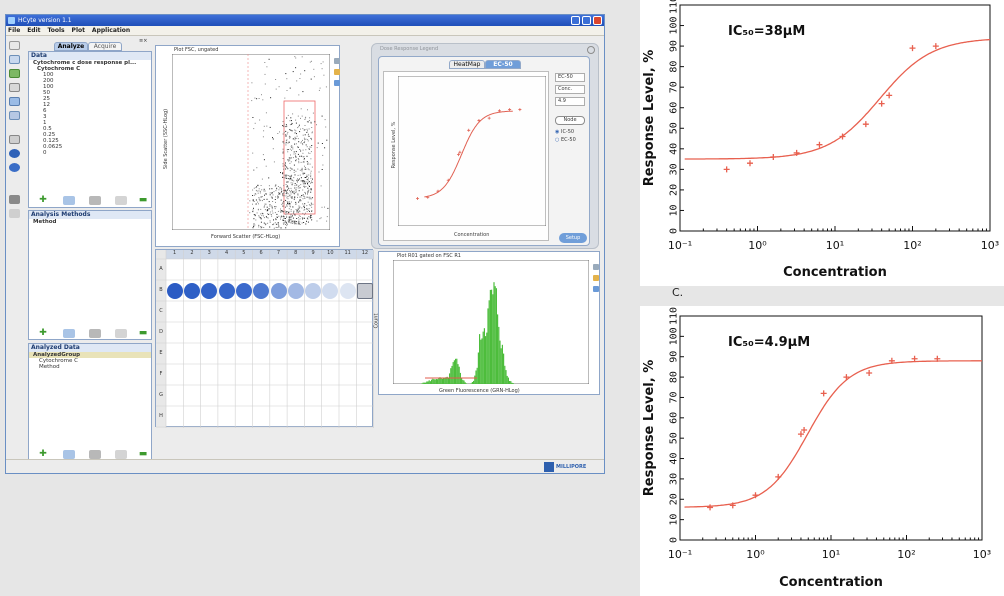  What do you see at coordinates (570, 77) in the screenshot?
I see `ec50-field: EC-50` at bounding box center [570, 77].